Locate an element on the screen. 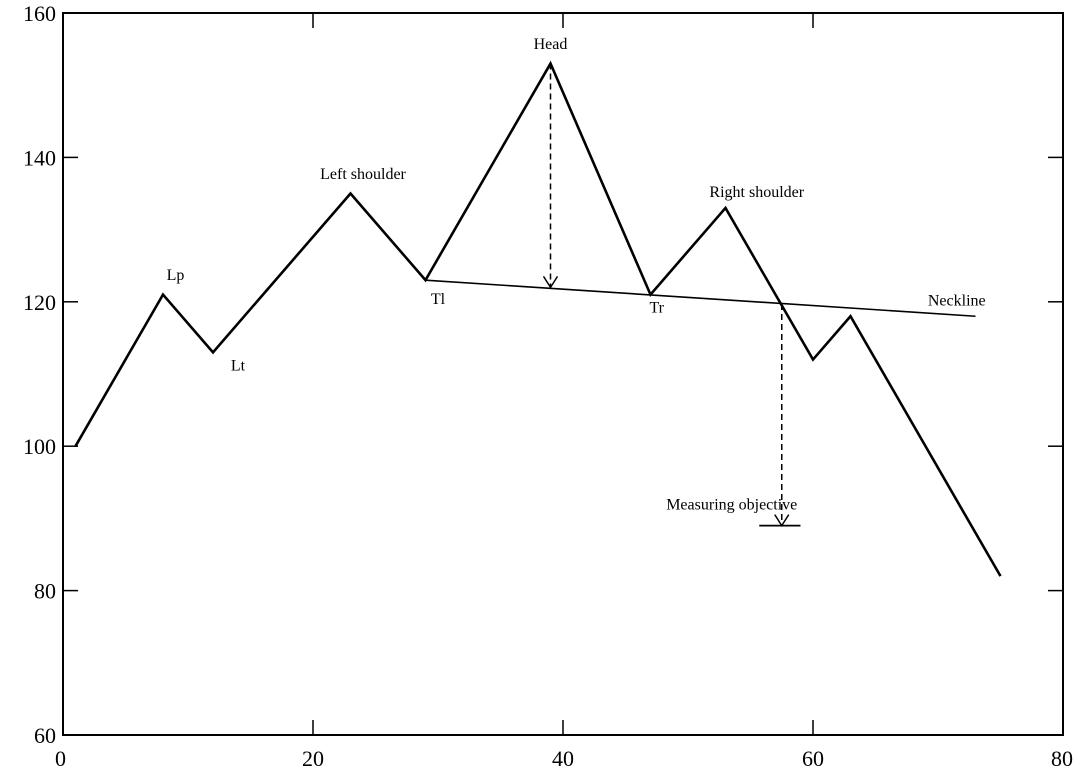 Image resolution: width=1075 pixels, height=773 pixels. y-tick-label: 60 is located at coordinates (45, 735).